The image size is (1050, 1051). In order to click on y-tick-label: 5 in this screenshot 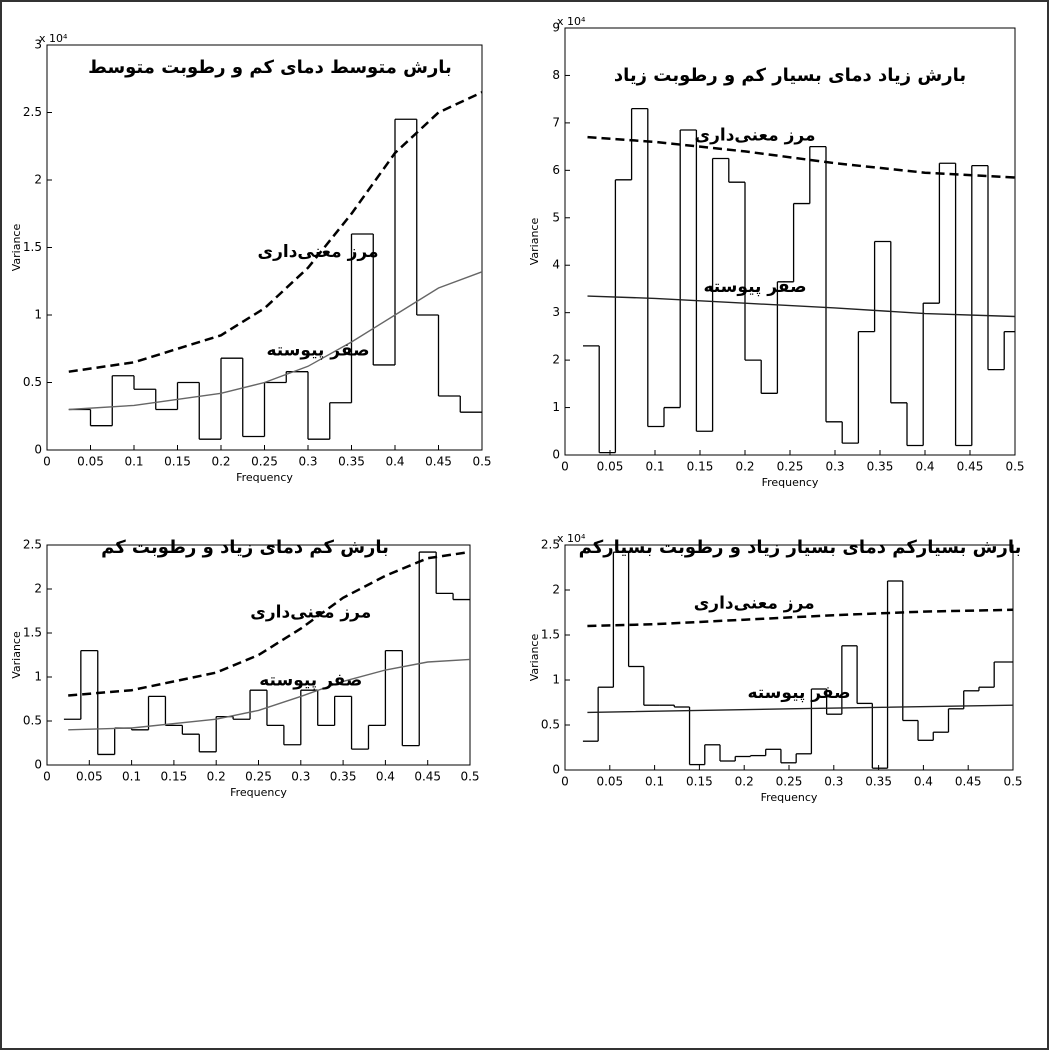, I will do `click(556, 217)`.